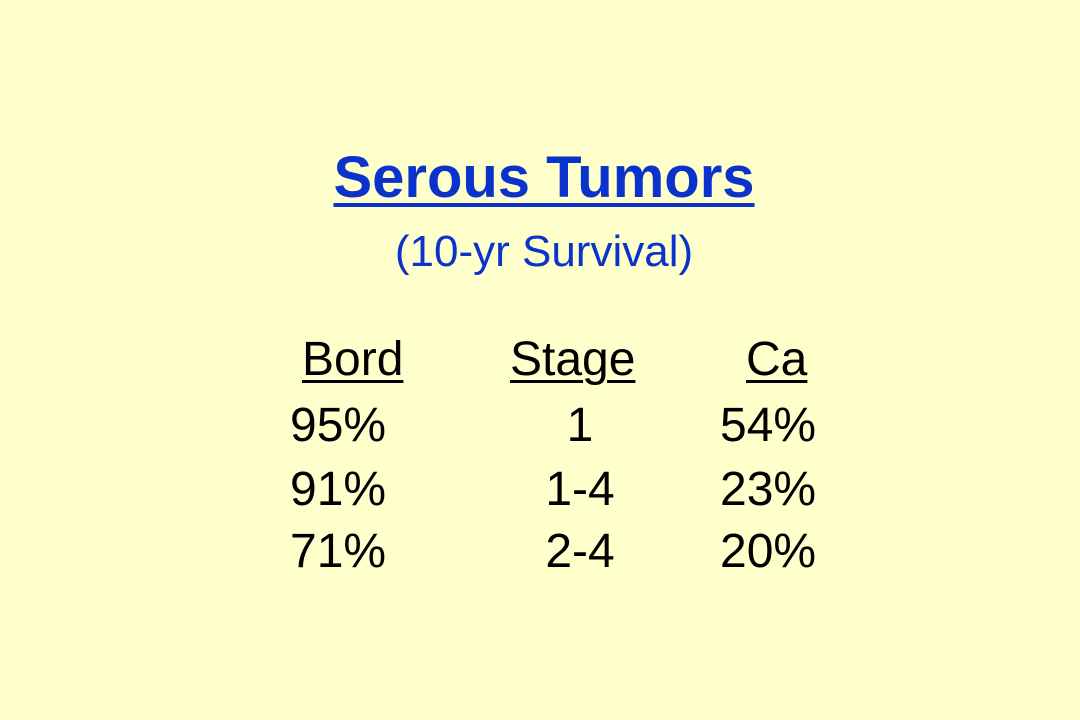  Describe the element at coordinates (768, 551) in the screenshot. I see `table-cell-ca: 20%` at that location.